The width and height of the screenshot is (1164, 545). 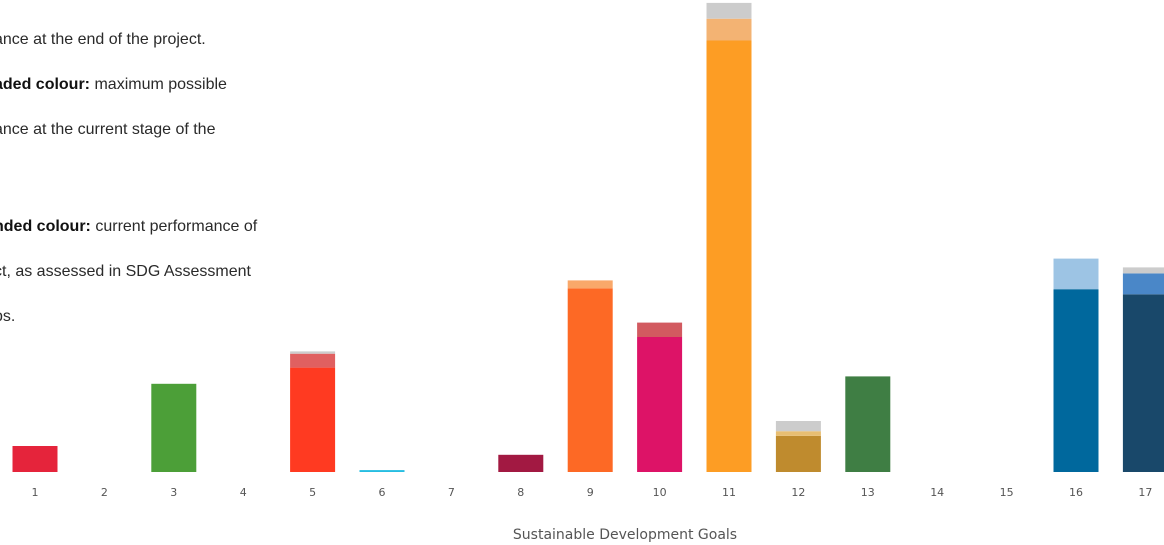 What do you see at coordinates (798, 492) in the screenshot?
I see `x-tick-label-12: 12` at bounding box center [798, 492].